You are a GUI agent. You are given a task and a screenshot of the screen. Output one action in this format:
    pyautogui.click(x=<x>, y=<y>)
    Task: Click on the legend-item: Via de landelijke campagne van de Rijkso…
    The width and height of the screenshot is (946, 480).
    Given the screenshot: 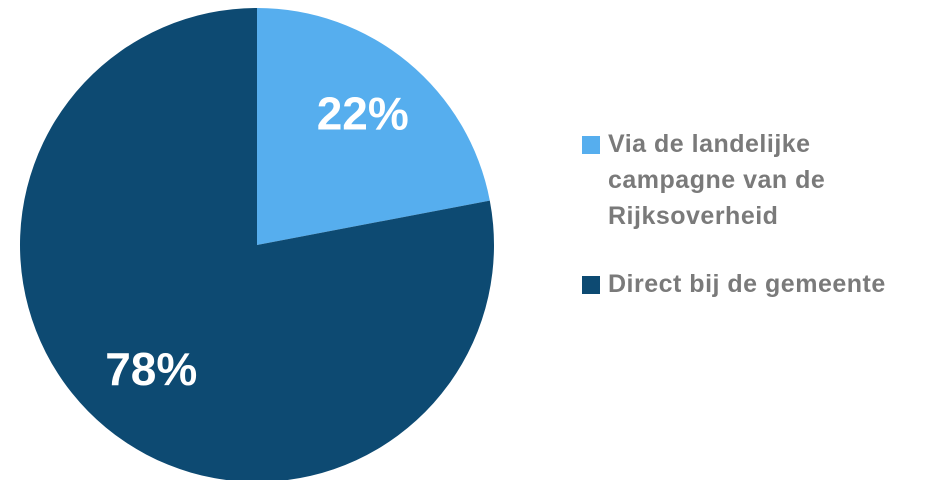 What is the action you would take?
    pyautogui.click(x=762, y=180)
    